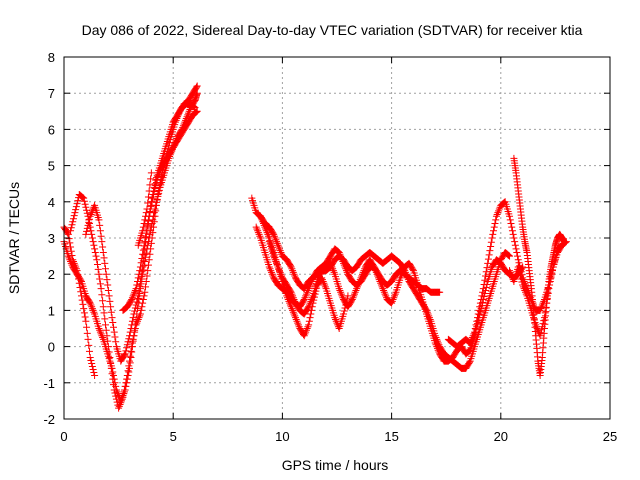  What do you see at coordinates (51, 238) in the screenshot?
I see `y-tick-label: 3` at bounding box center [51, 238].